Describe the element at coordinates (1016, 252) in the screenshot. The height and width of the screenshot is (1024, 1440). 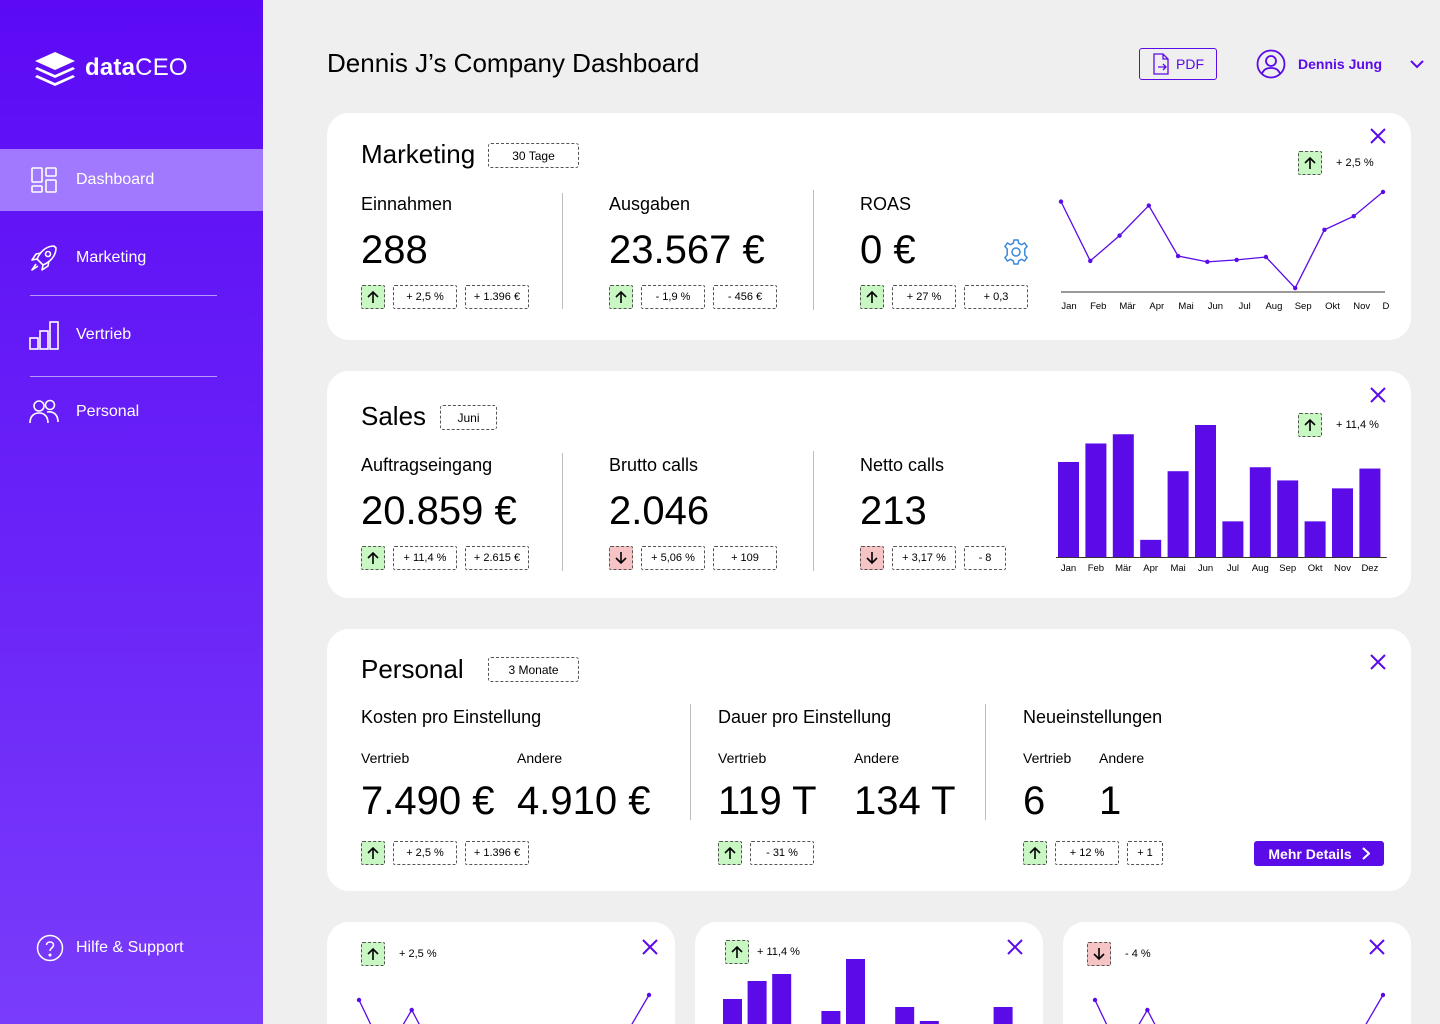
I see `settings-gear-icon` at that location.